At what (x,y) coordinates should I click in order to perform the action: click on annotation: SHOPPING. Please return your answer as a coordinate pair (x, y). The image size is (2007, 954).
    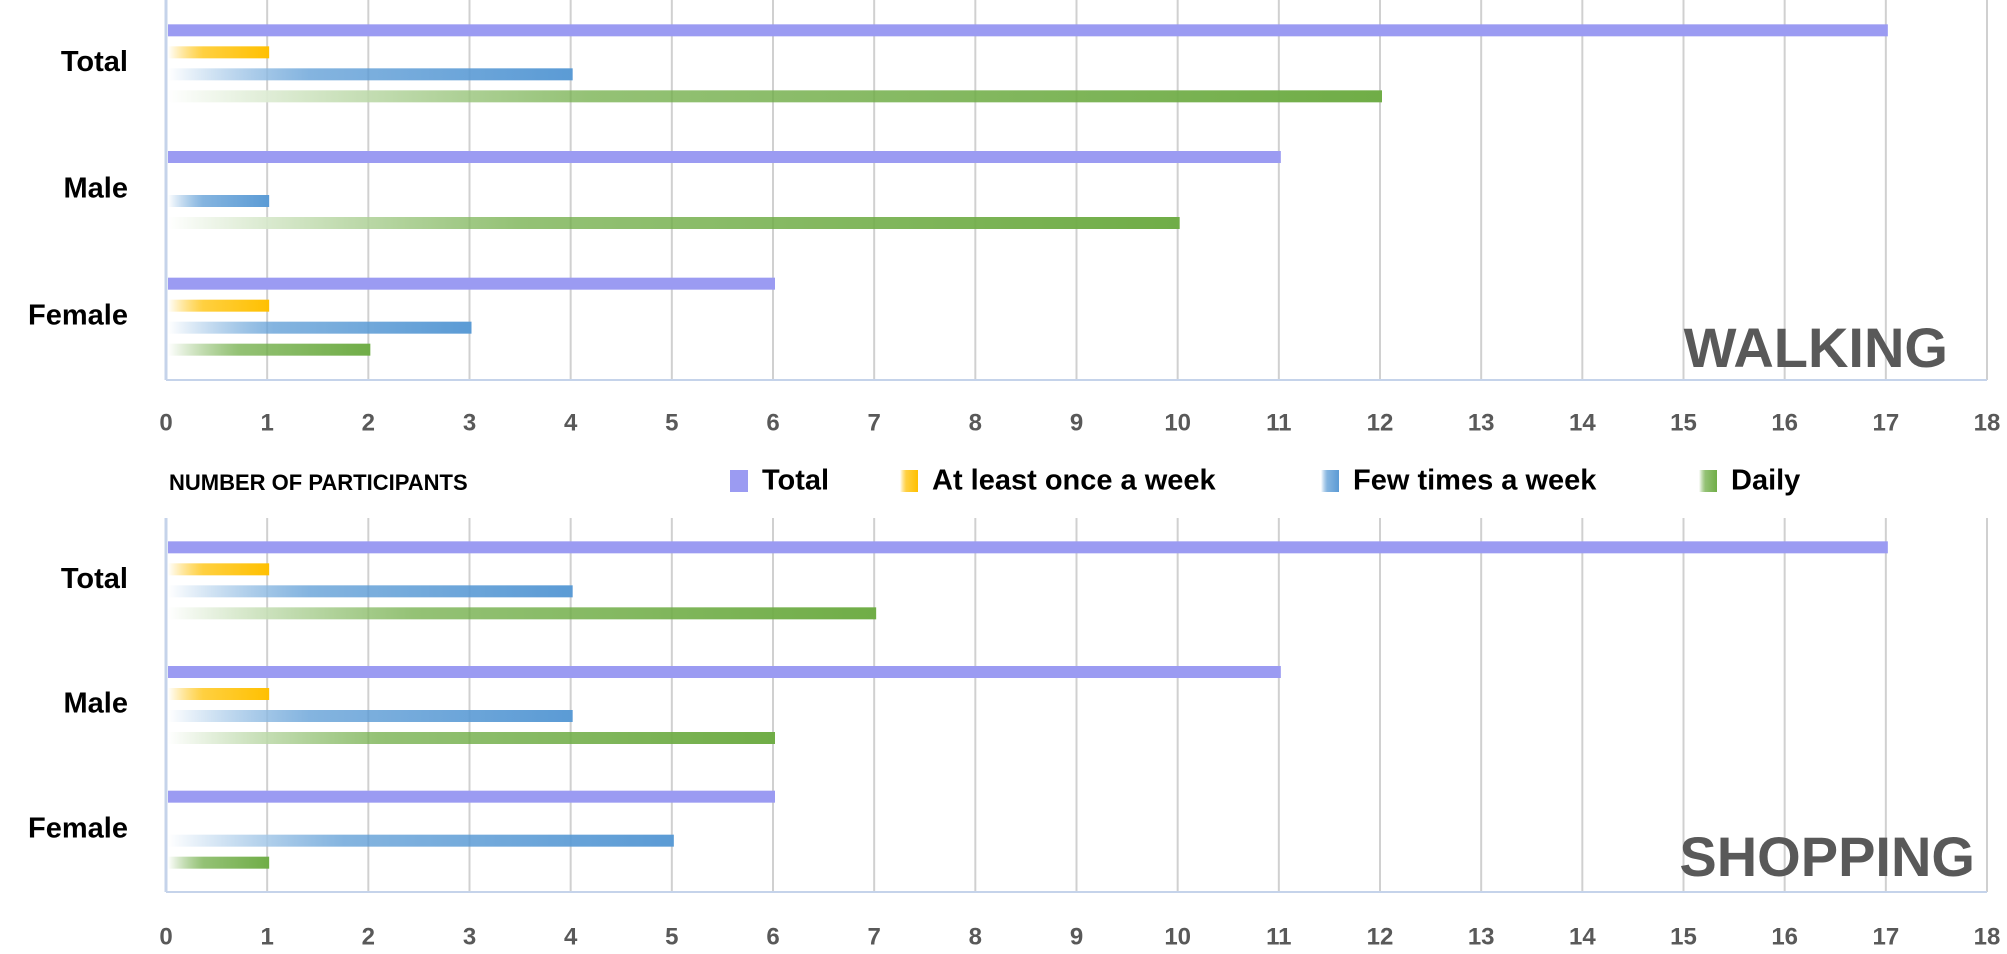
    Looking at the image, I should click on (1827, 856).